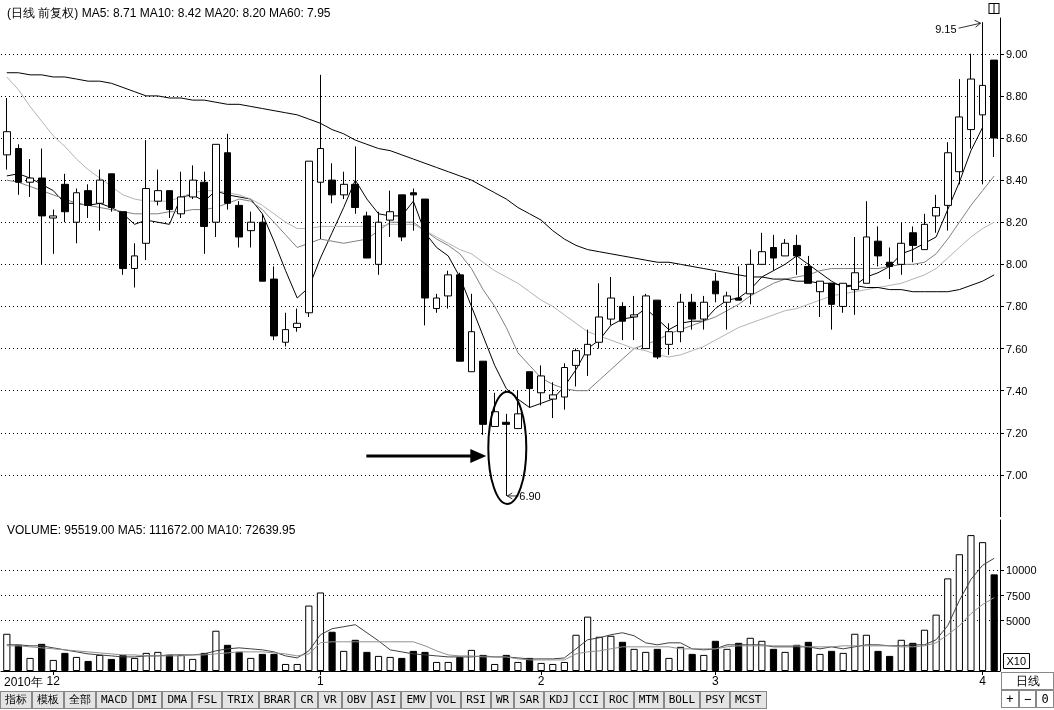 Image resolution: width=1054 pixels, height=710 pixels. What do you see at coordinates (716, 681) in the screenshot?
I see `x-tick-label: 3` at bounding box center [716, 681].